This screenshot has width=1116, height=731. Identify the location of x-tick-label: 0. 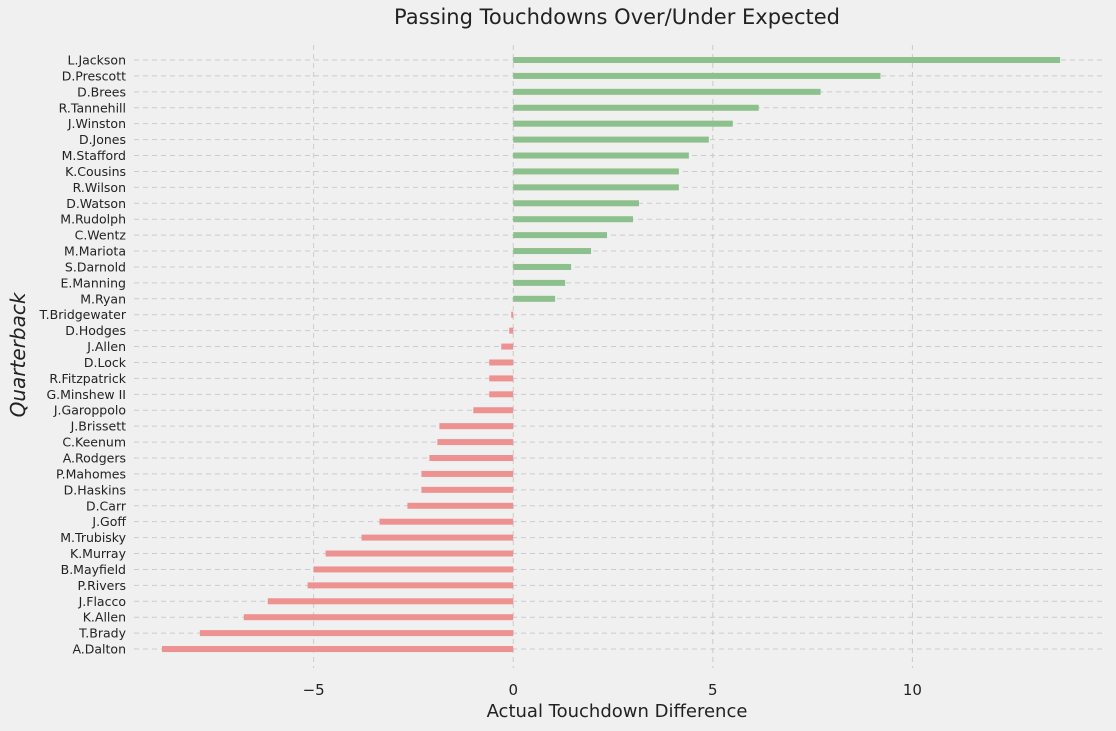
(513, 690).